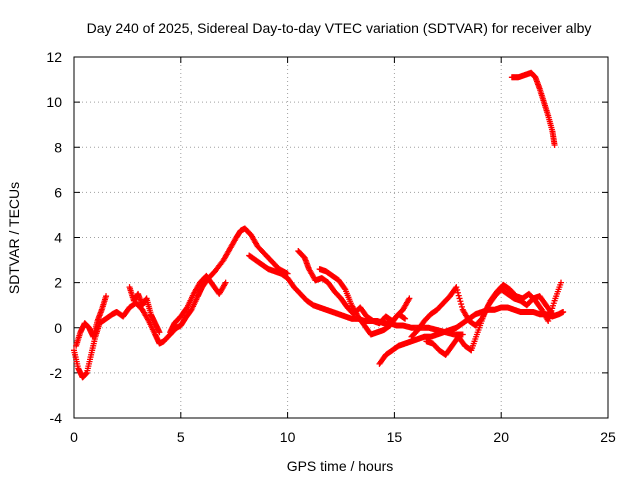 This screenshot has height=480, width=640. Describe the element at coordinates (14, 238) in the screenshot. I see `y-axis-label: SDTVAR / TECUs` at that location.